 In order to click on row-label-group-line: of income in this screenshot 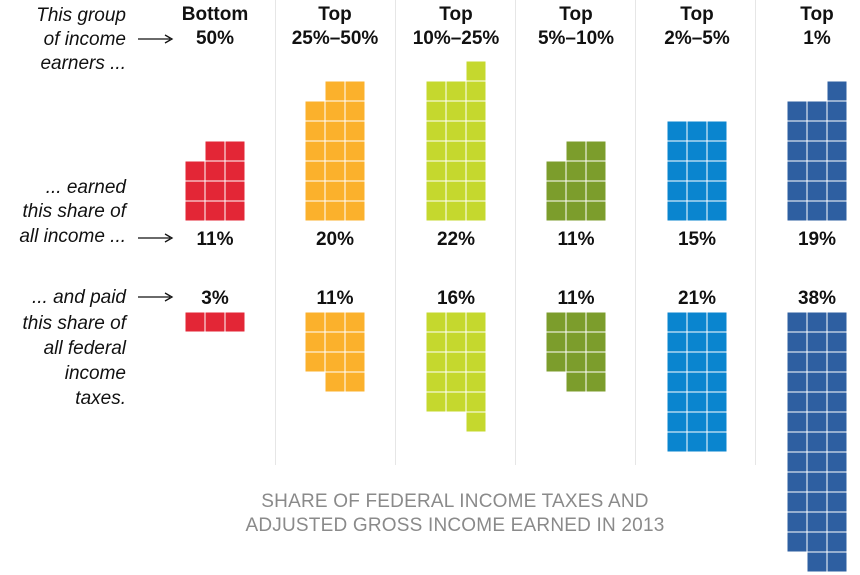, I will do `click(85, 39)`.